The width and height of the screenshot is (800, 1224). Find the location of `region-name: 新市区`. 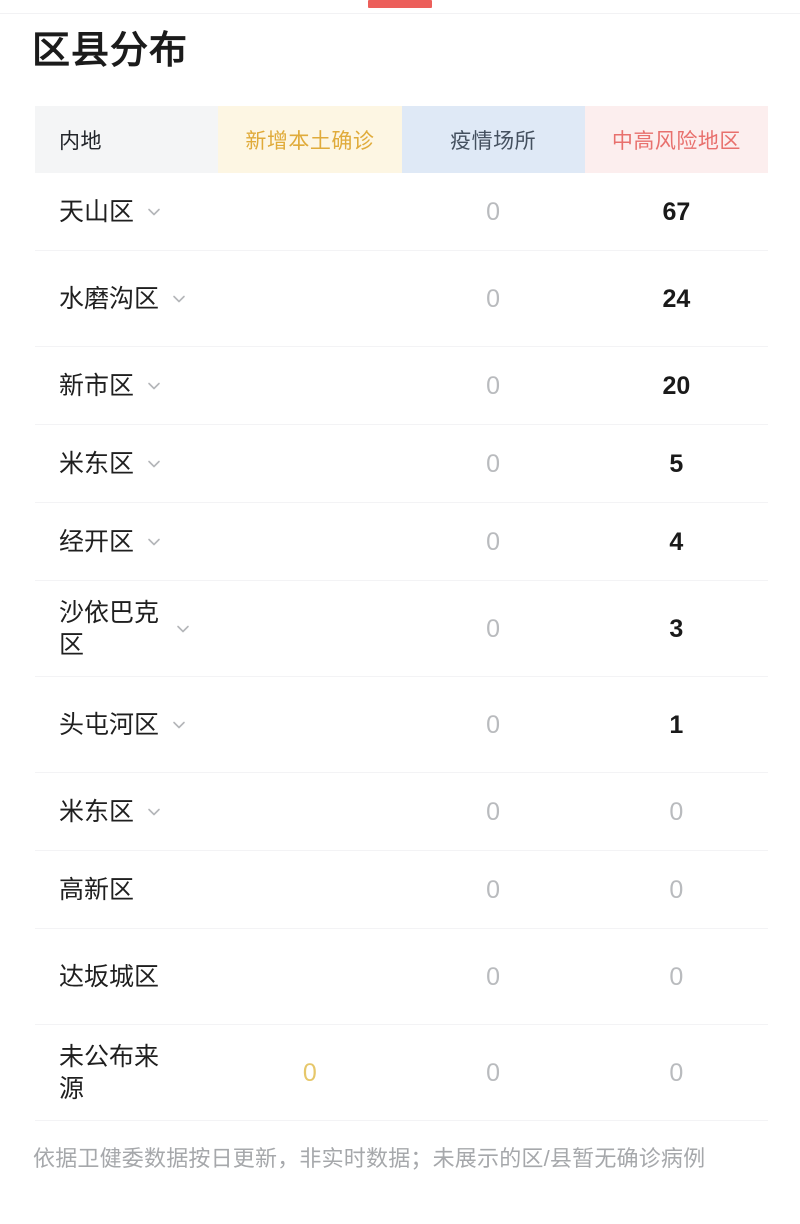

region-name: 新市区 is located at coordinates (97, 385).